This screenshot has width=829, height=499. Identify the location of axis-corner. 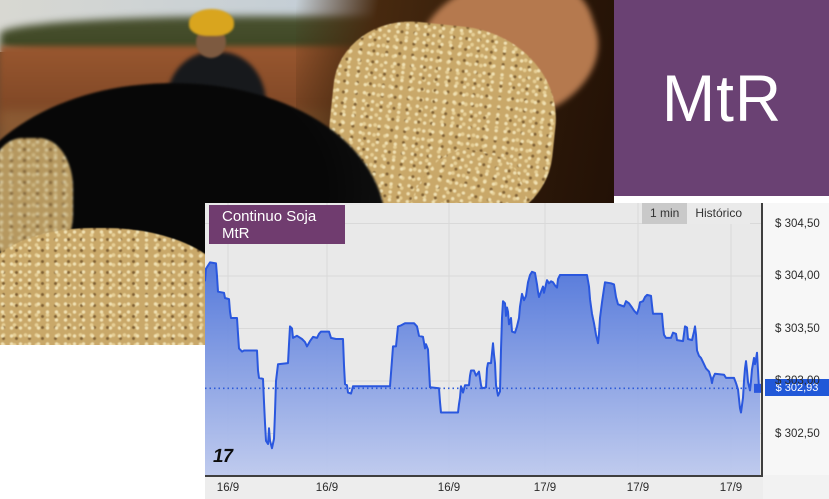
(796, 487).